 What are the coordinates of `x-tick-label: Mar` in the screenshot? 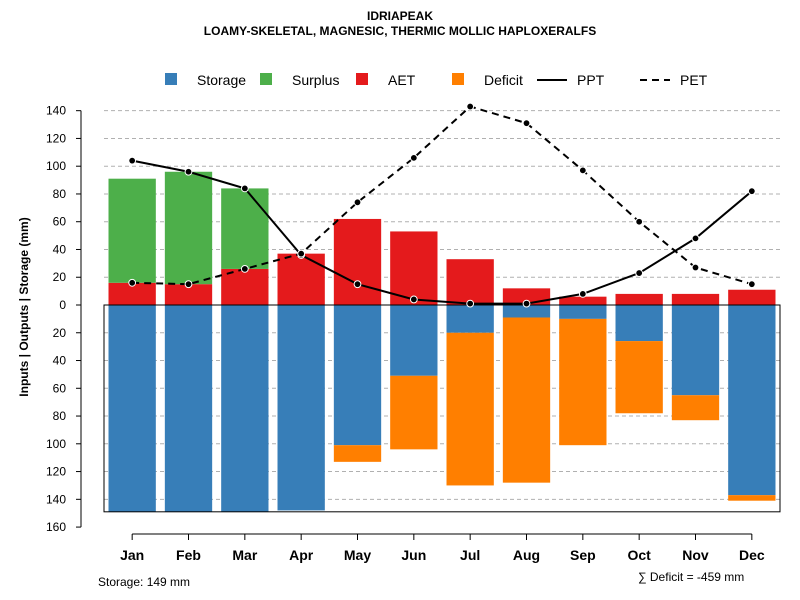 It's located at (244, 555).